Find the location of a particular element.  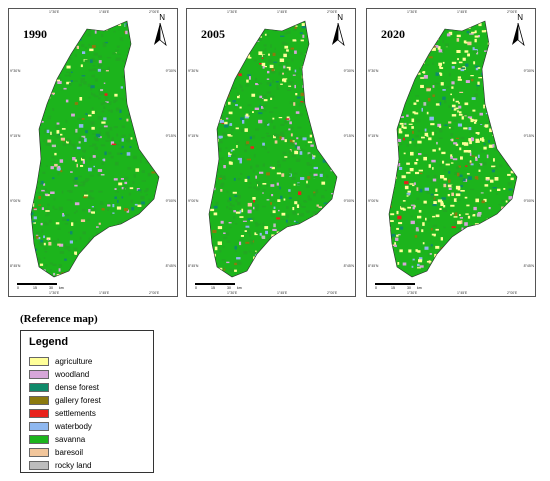

legend-item: waterbody is located at coordinates (60, 426).